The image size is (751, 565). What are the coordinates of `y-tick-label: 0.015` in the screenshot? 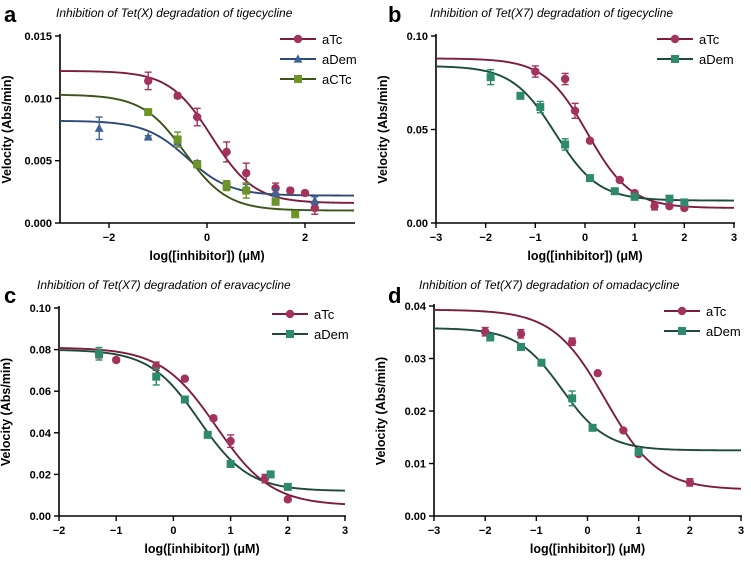 It's located at (38, 37).